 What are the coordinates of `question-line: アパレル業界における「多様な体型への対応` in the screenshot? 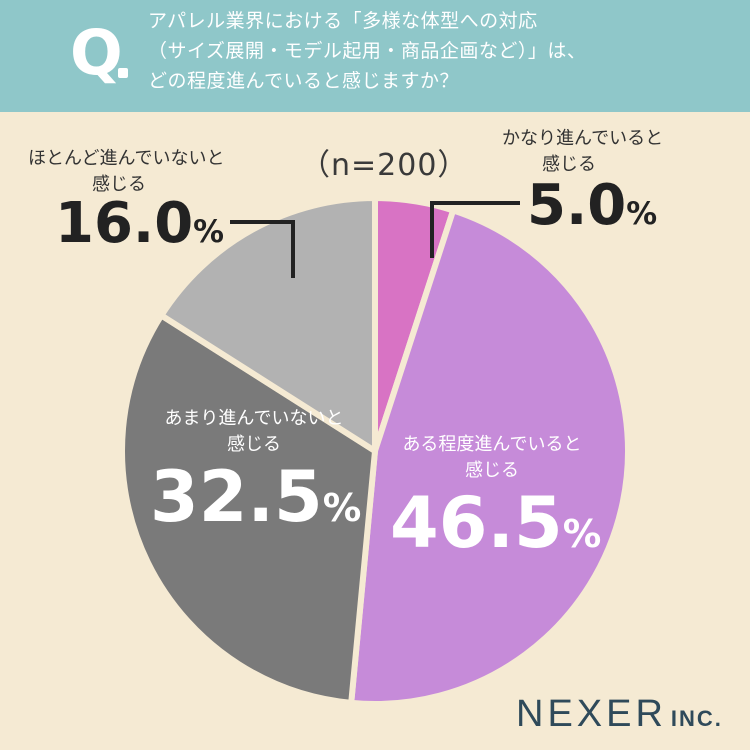 It's located at (343, 21).